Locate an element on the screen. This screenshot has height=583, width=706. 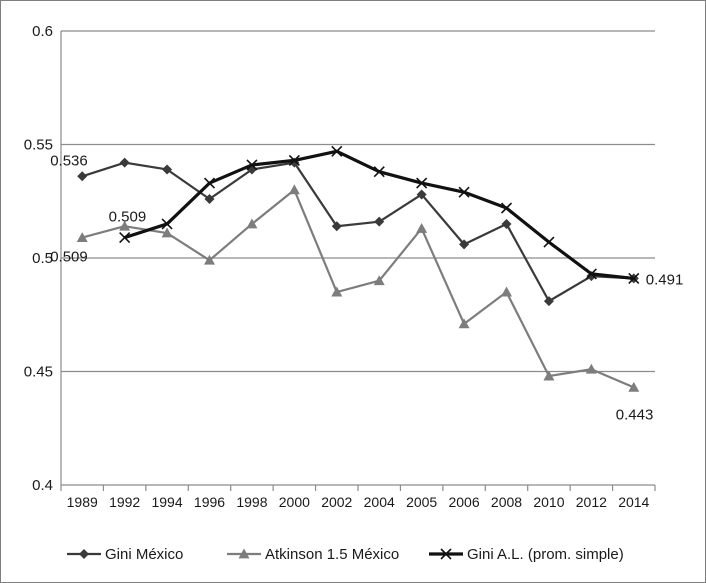
legend-item: Atkinson 1.5 México is located at coordinates (313, 554).